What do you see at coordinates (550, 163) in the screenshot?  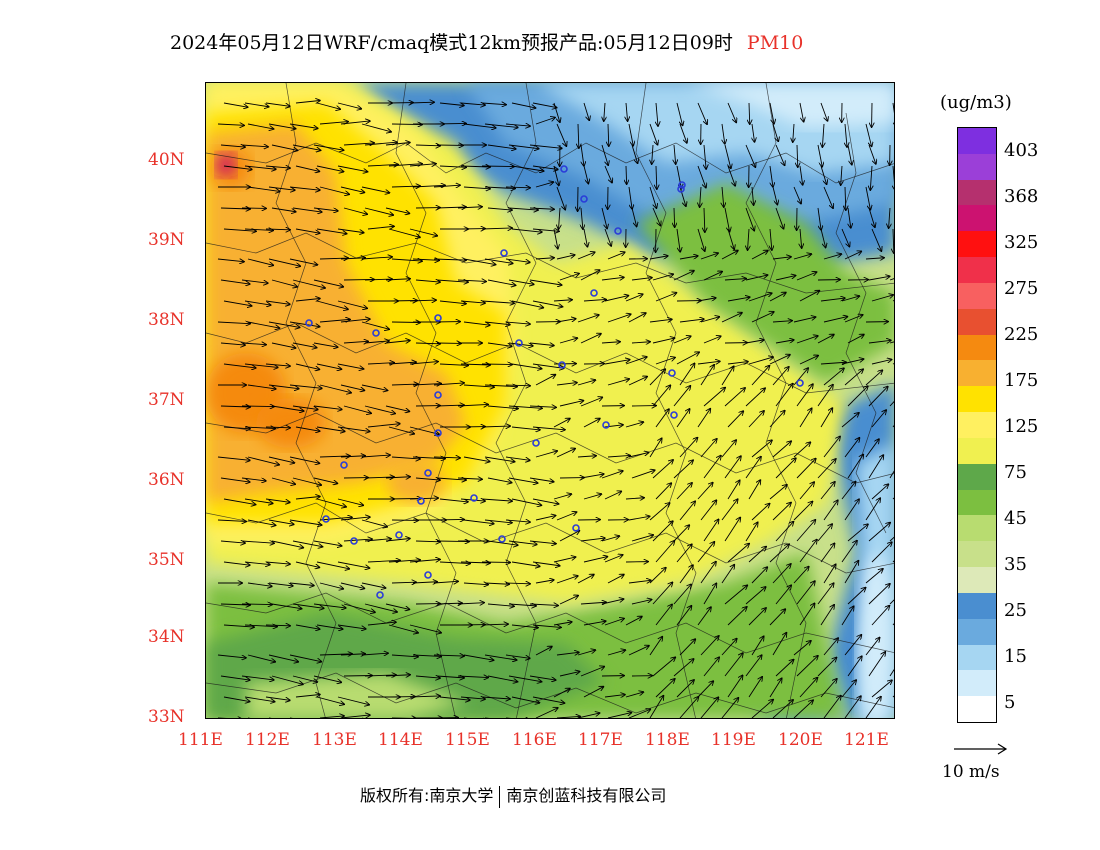 I see `province-border` at bounding box center [550, 163].